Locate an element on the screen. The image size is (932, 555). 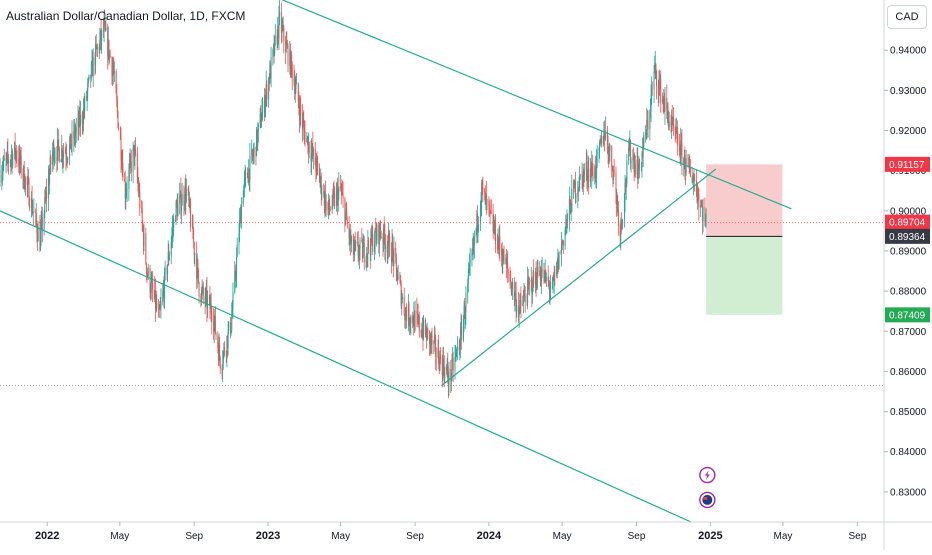
currency-selector: CAD is located at coordinates (907, 17).